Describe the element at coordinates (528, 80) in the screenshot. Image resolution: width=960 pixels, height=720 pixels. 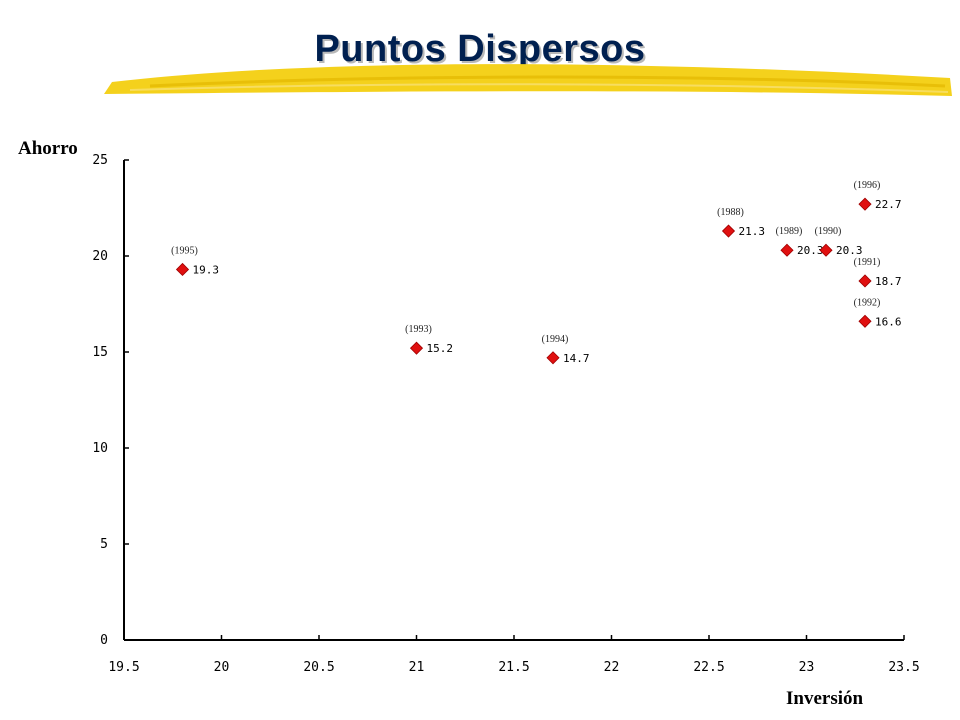
I see `title-underline-brush` at that location.